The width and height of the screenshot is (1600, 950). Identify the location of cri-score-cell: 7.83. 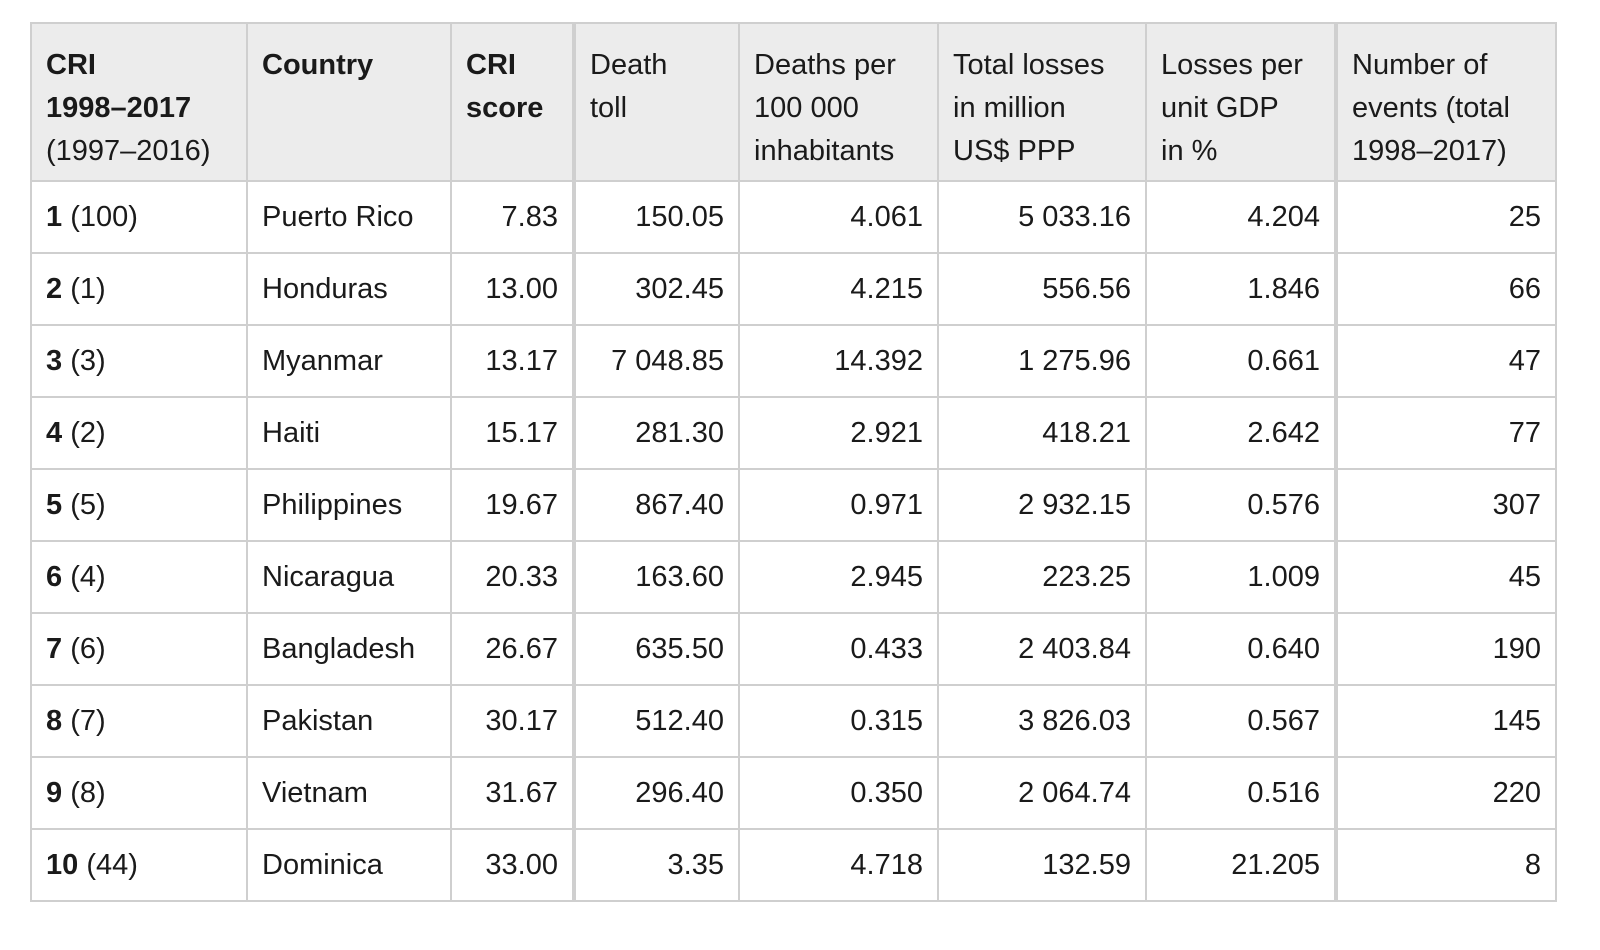
(512, 217).